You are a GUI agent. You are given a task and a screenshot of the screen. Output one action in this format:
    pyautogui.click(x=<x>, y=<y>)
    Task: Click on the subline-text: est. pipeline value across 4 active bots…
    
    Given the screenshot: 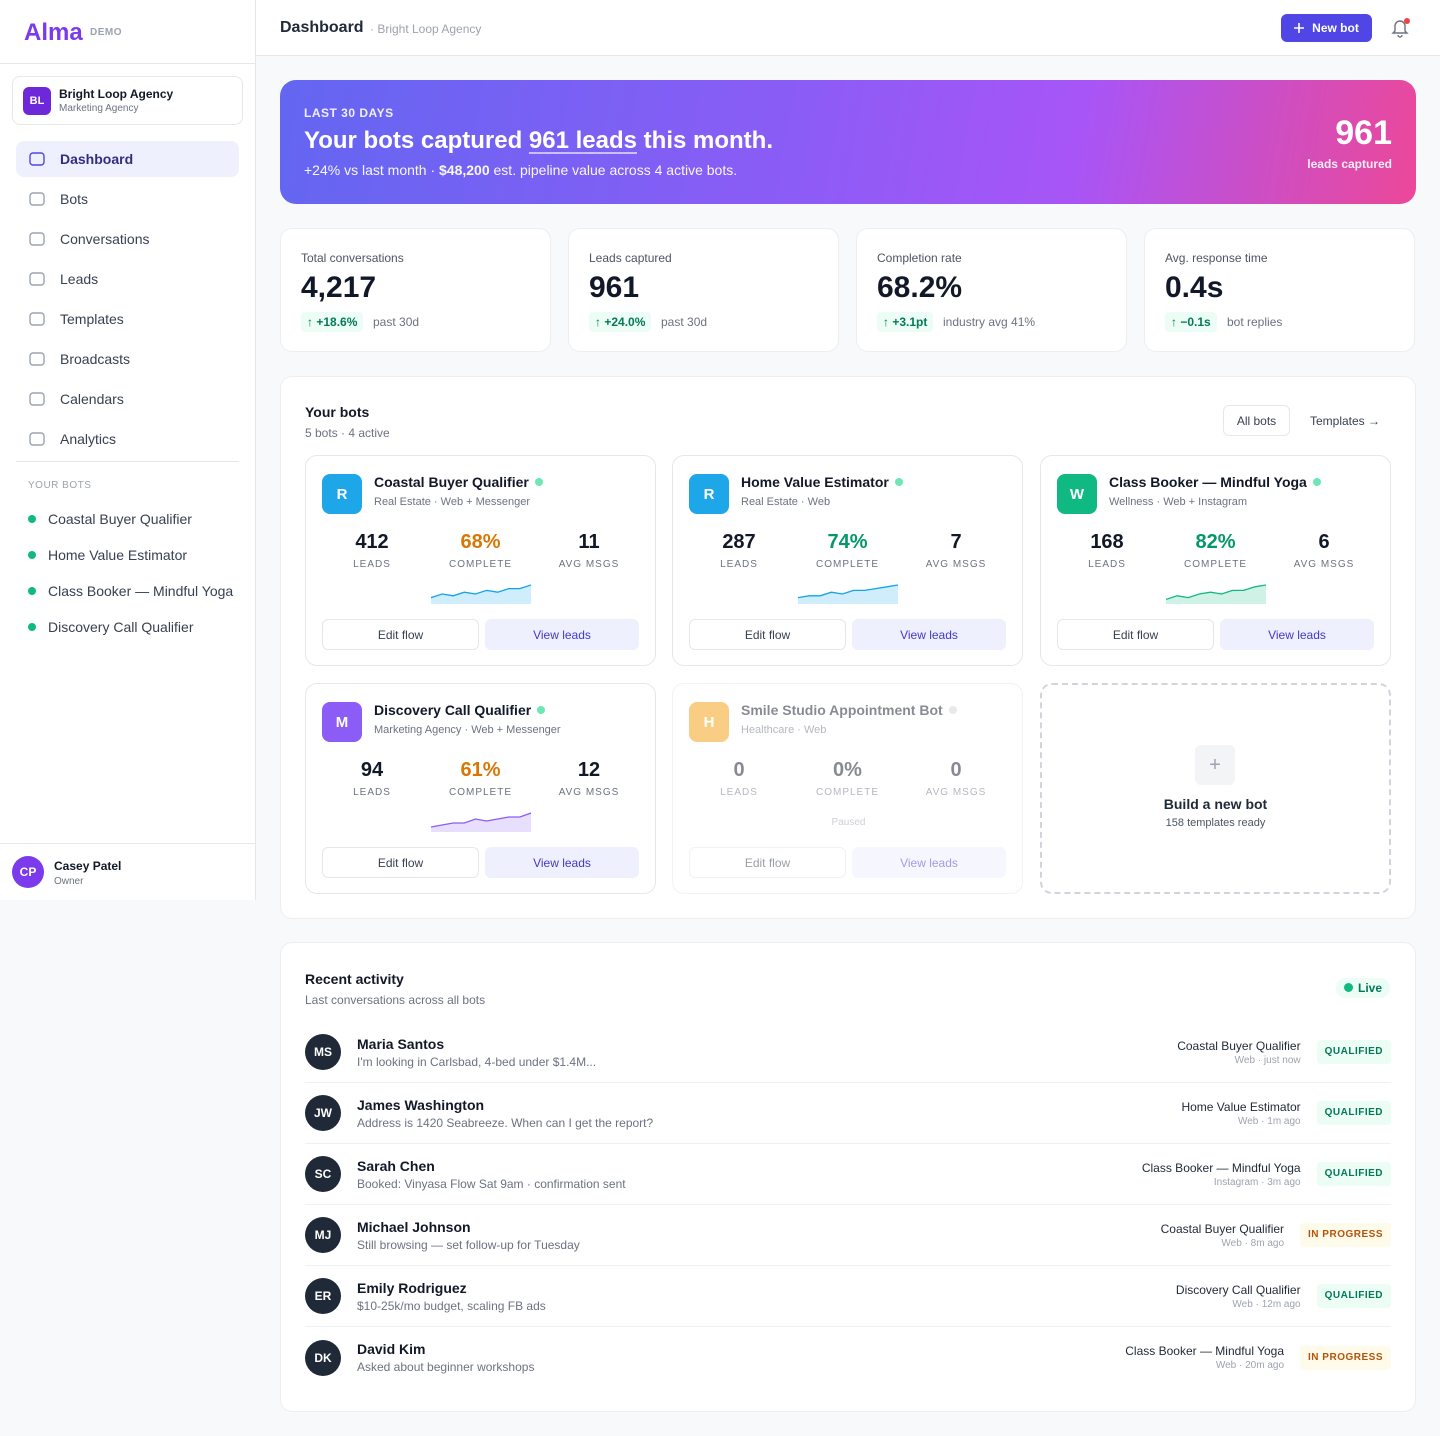 What is the action you would take?
    pyautogui.click(x=613, y=170)
    